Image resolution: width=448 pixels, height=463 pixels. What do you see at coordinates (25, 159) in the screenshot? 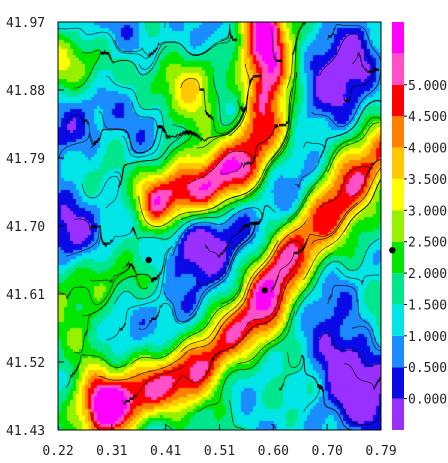
I see `y-tick-label: 41.79` at bounding box center [25, 159].